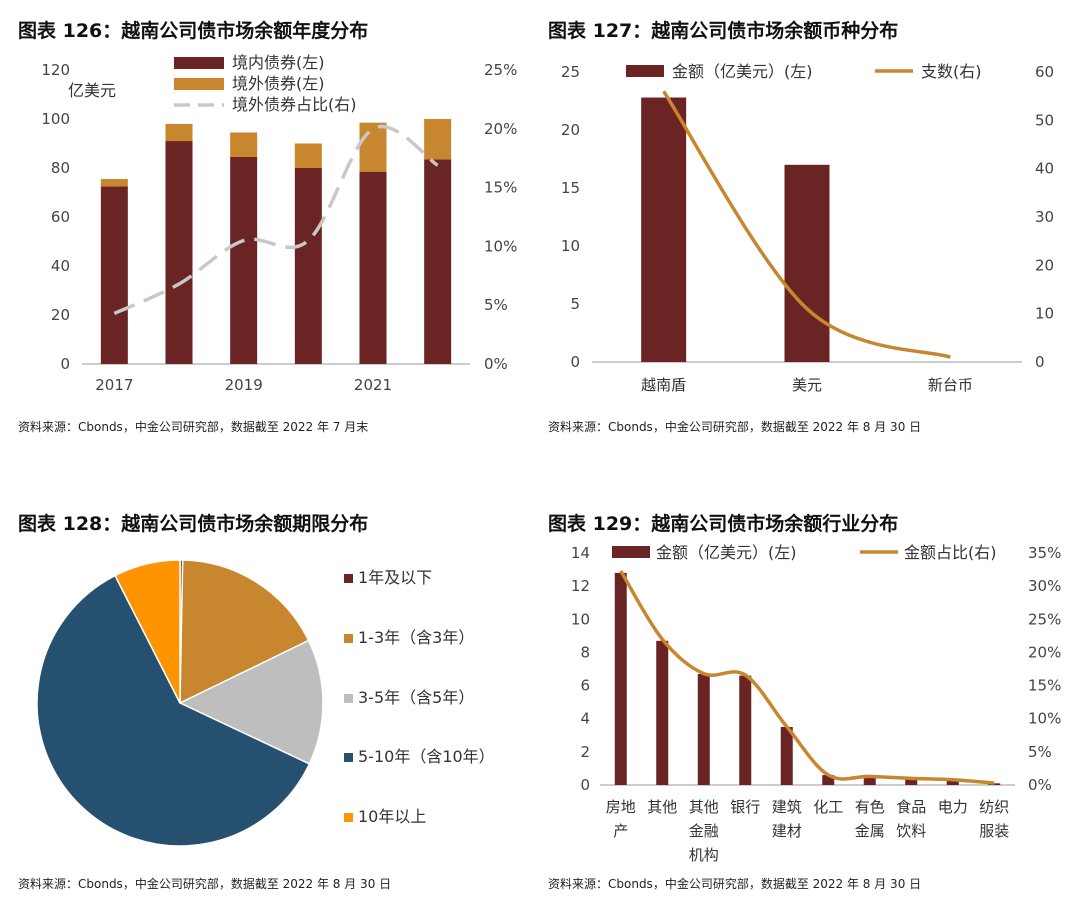 The image size is (1080, 915). Describe the element at coordinates (911, 807) in the screenshot. I see `x-tick-label: 食品` at that location.